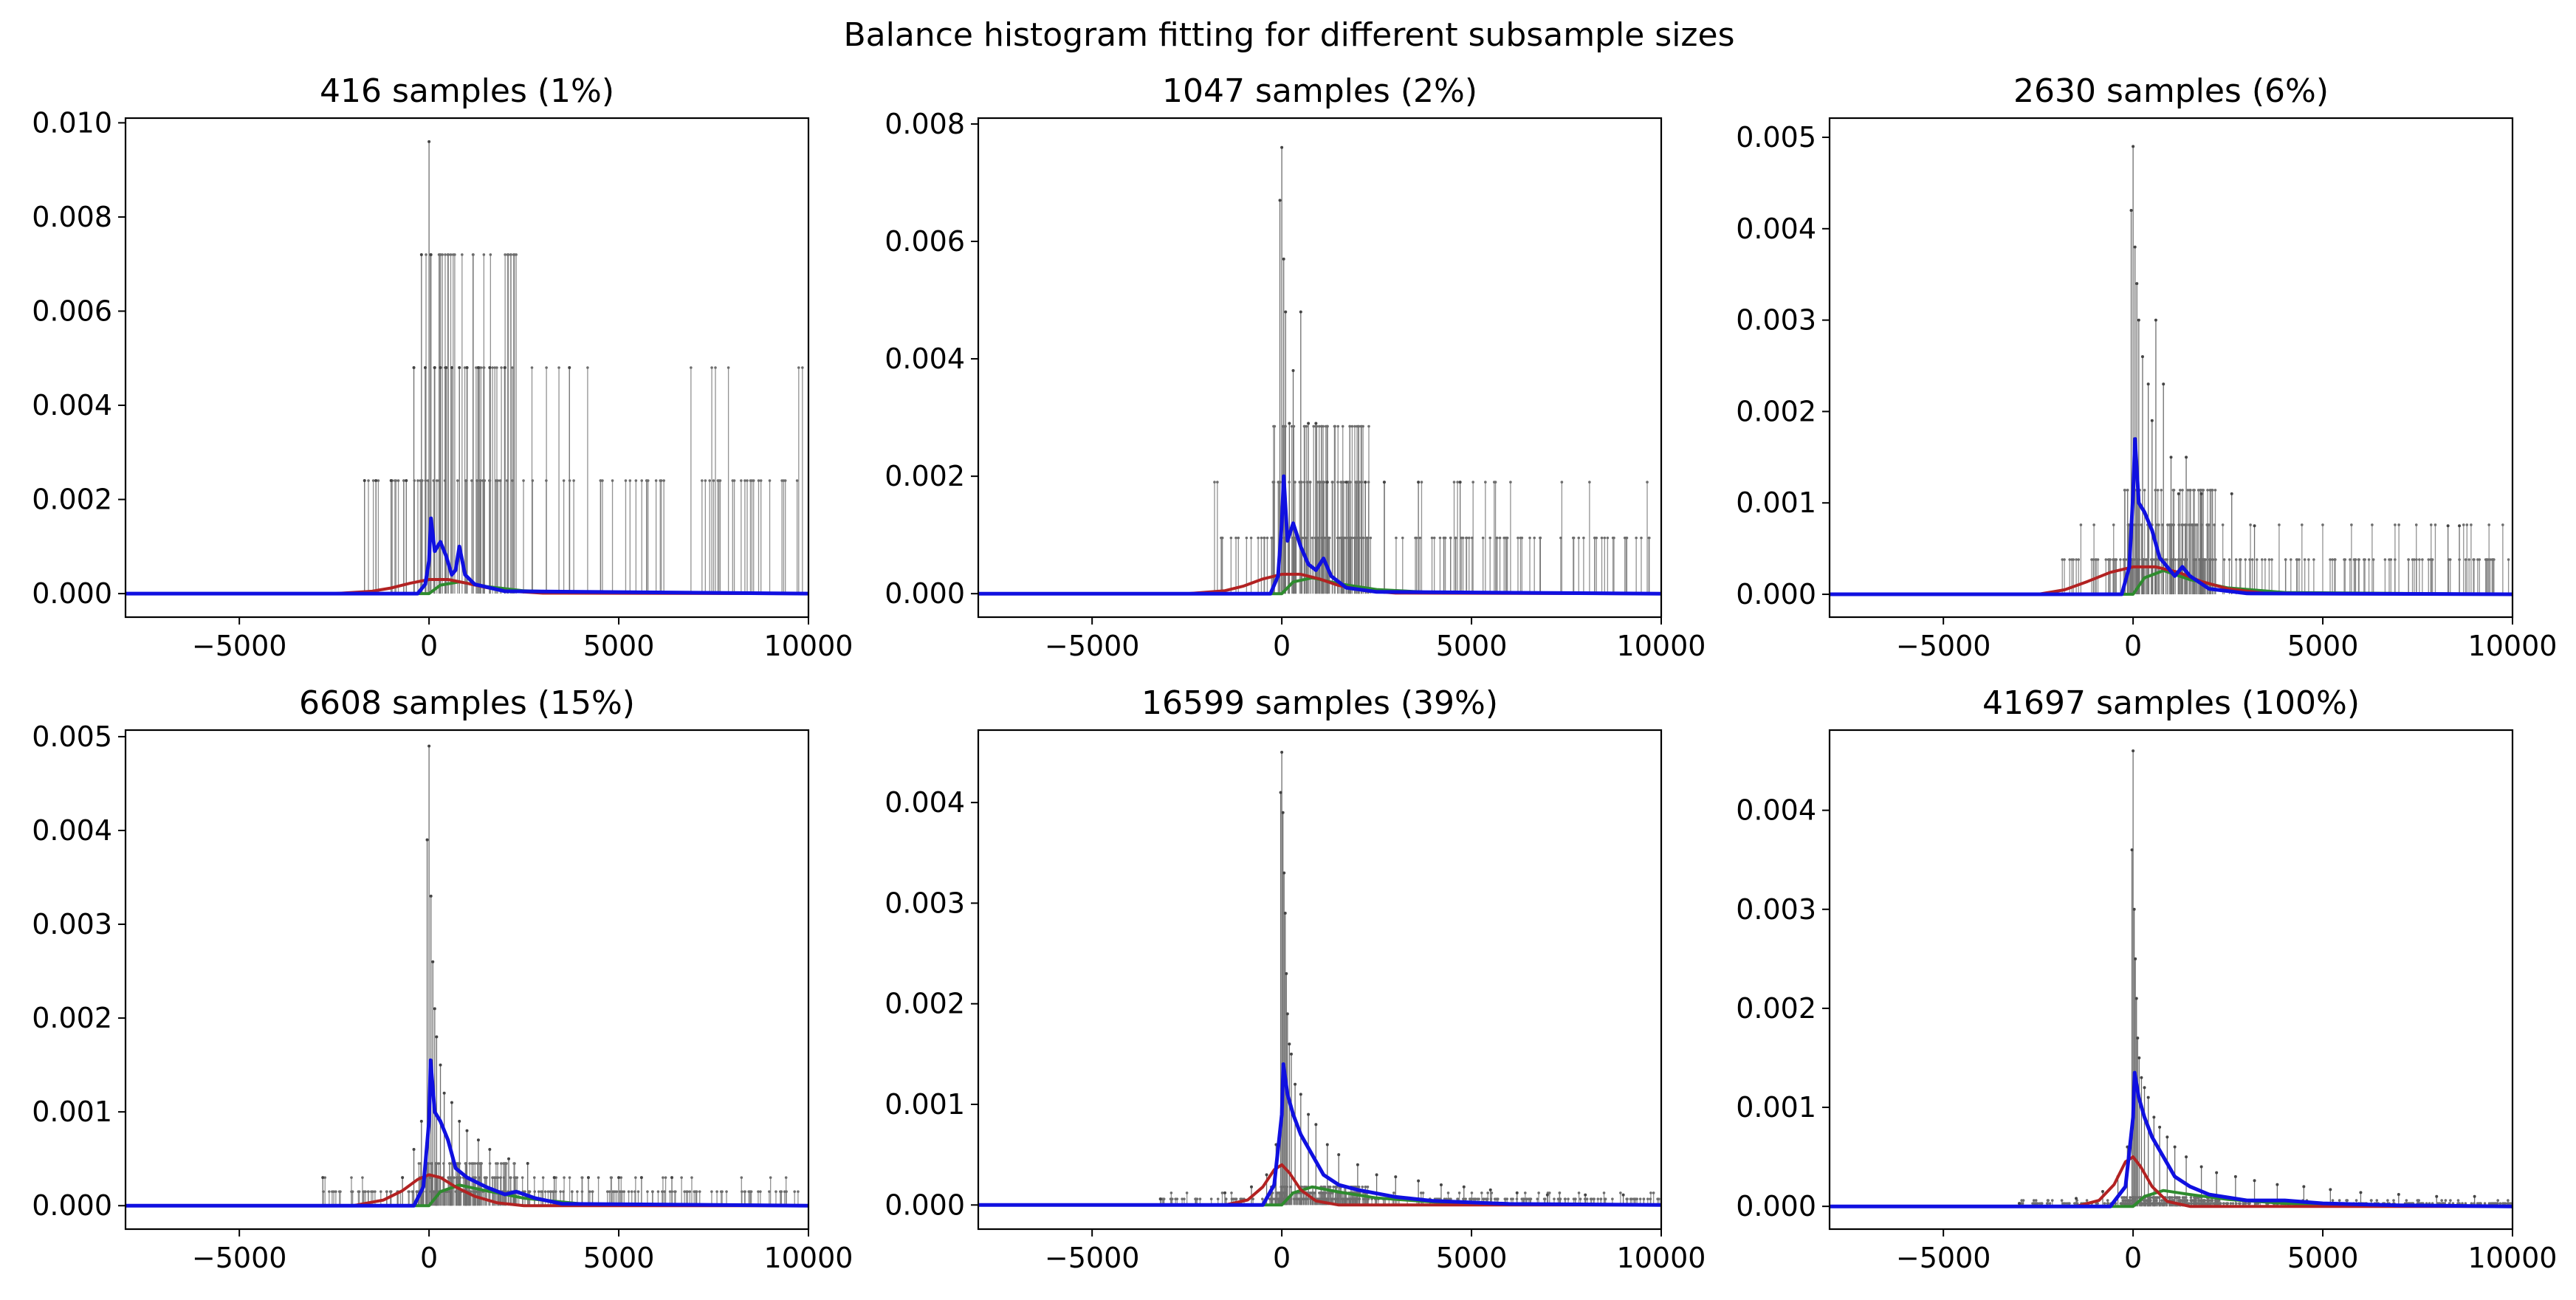 This screenshot has width=2576, height=1300. I want to click on x-tick-label: 10000, so click(2513, 1258).